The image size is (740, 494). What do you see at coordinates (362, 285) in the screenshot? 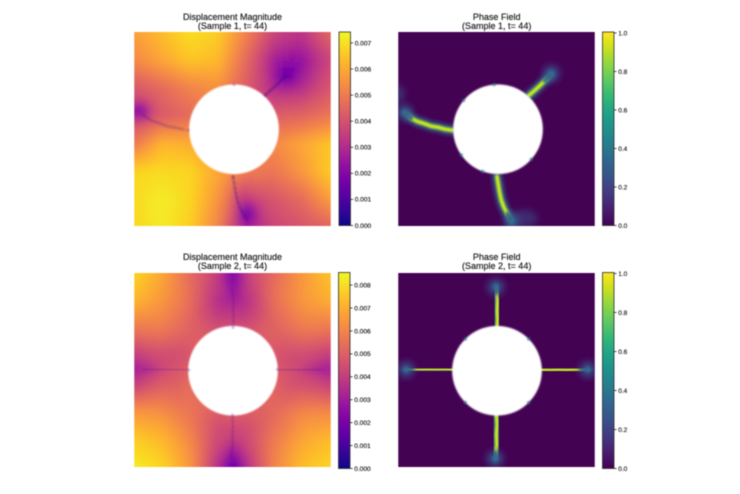
I see `svg-text: 0.008` at bounding box center [362, 285].